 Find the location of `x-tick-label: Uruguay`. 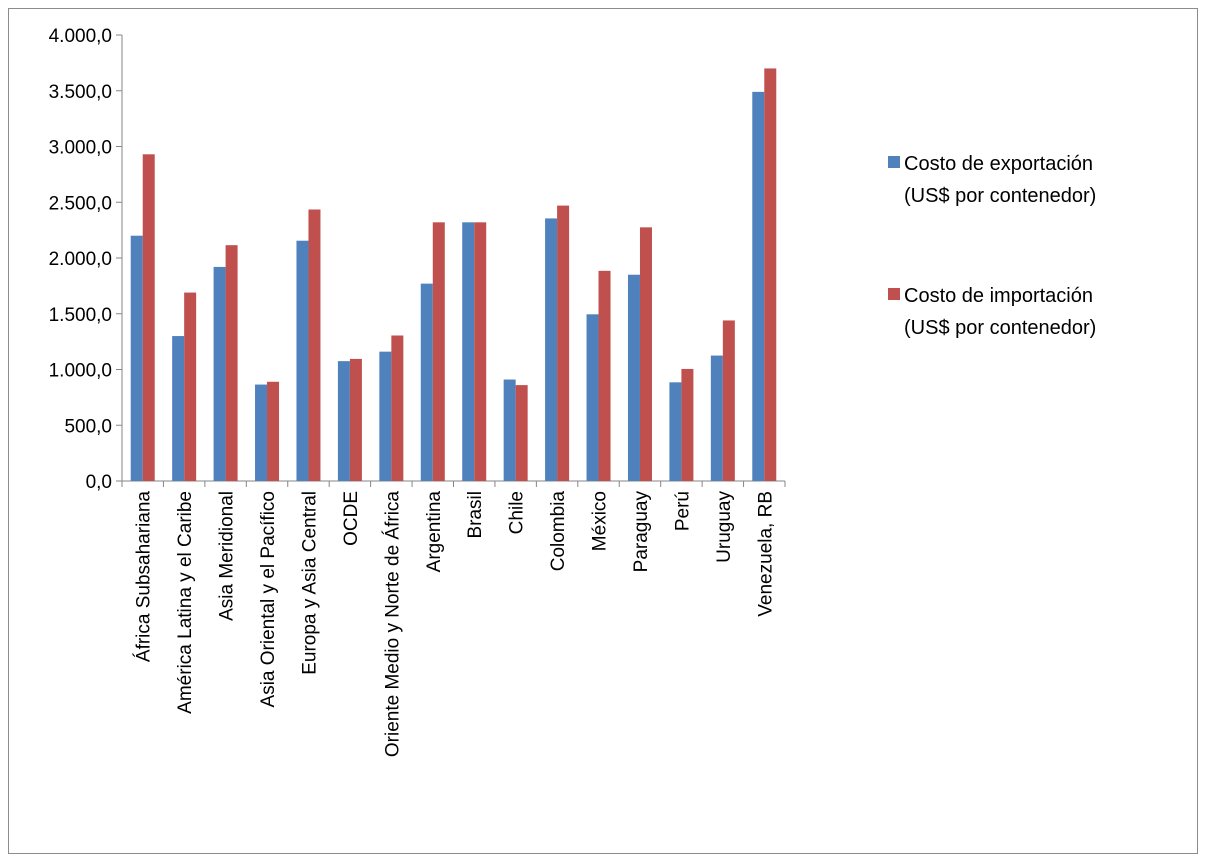

x-tick-label: Uruguay is located at coordinates (724, 527).